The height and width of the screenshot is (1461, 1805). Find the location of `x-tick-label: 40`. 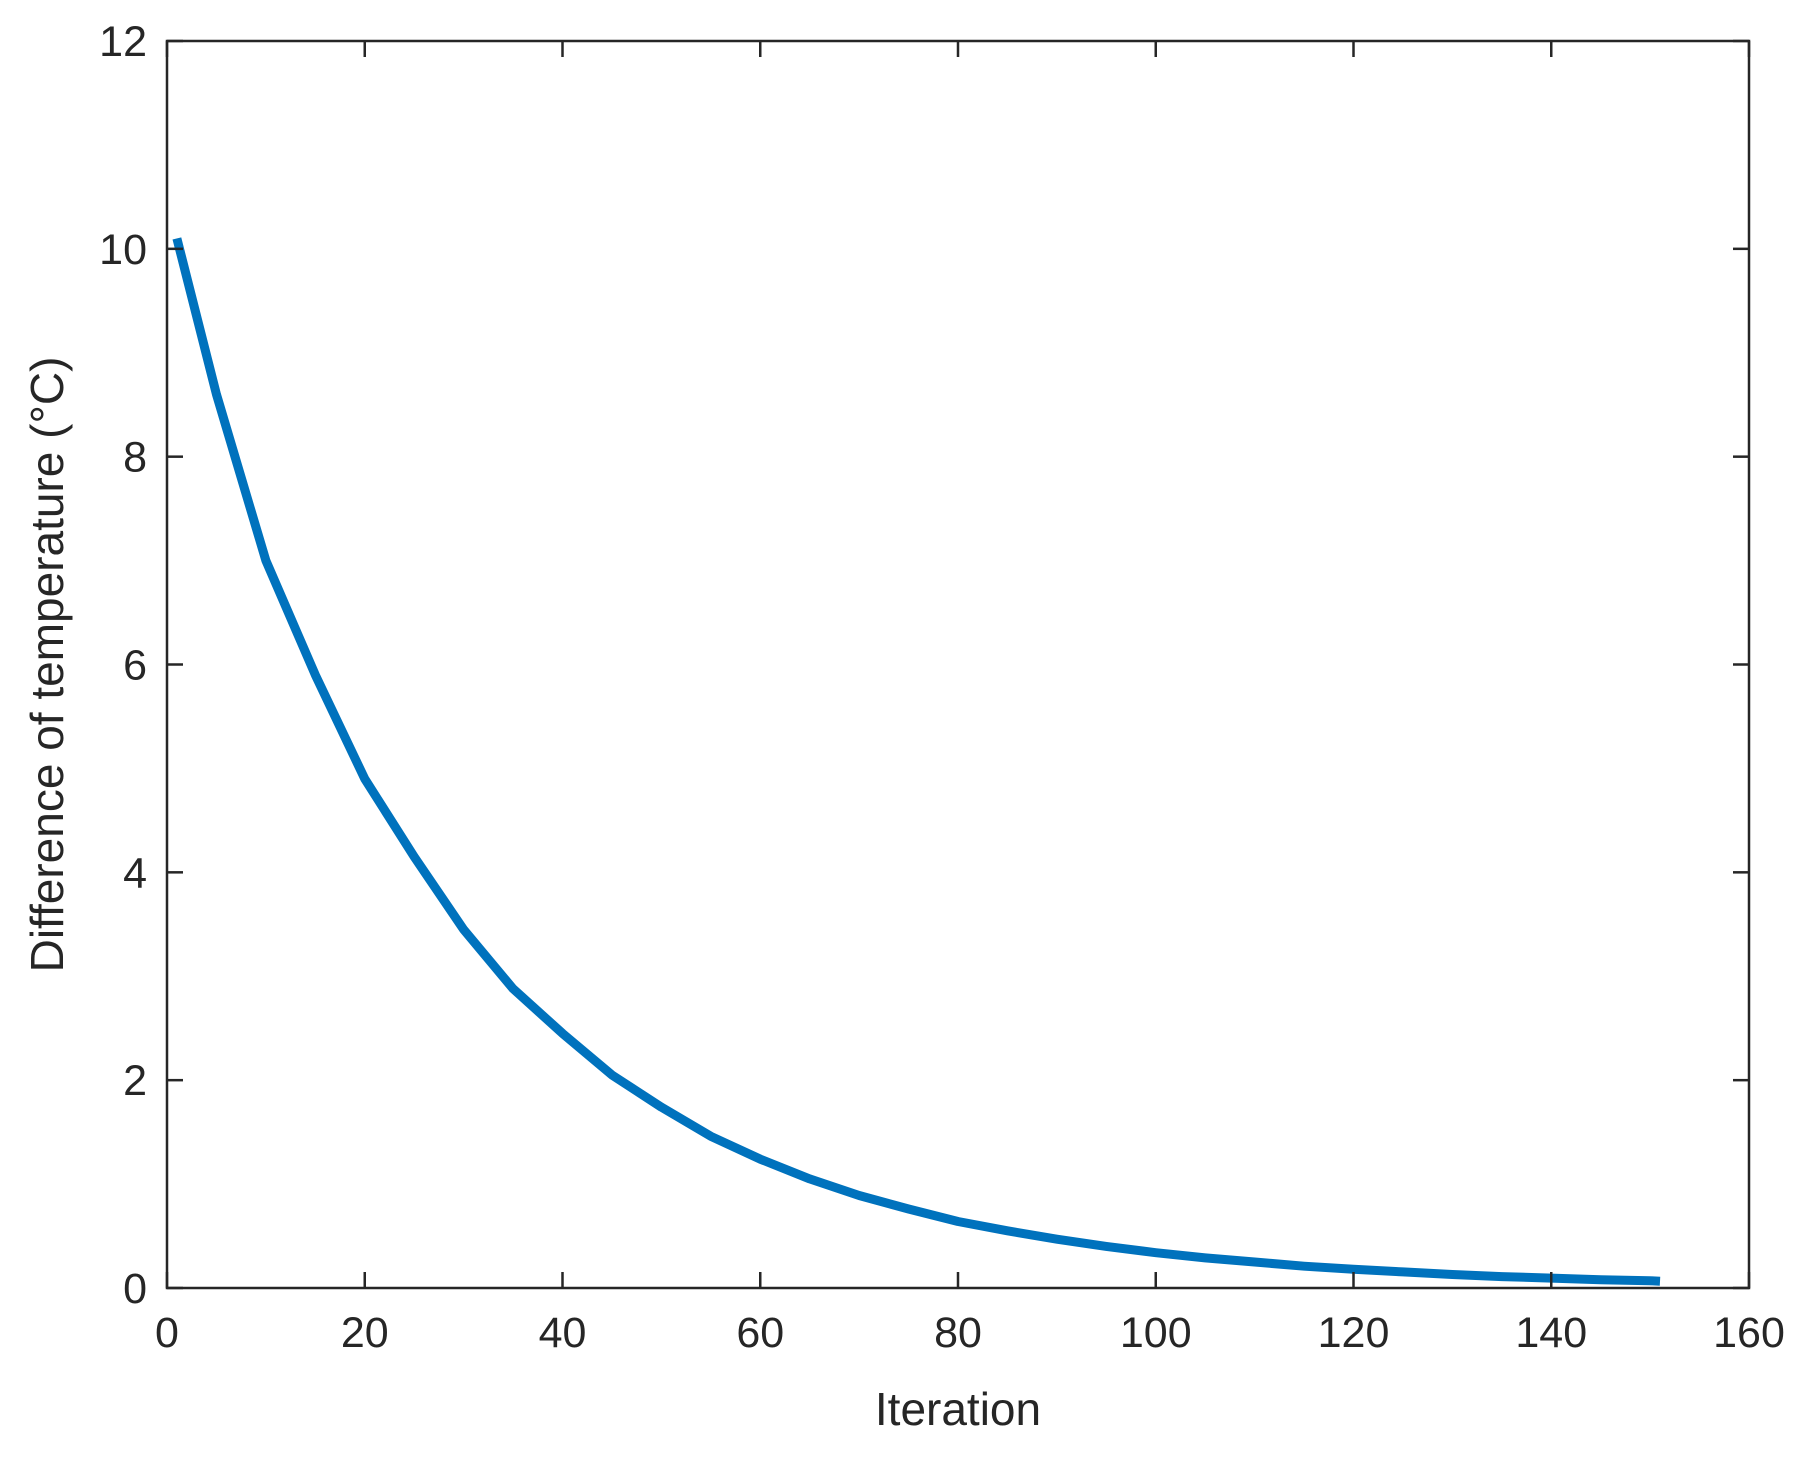

x-tick-label: 40 is located at coordinates (563, 1333).